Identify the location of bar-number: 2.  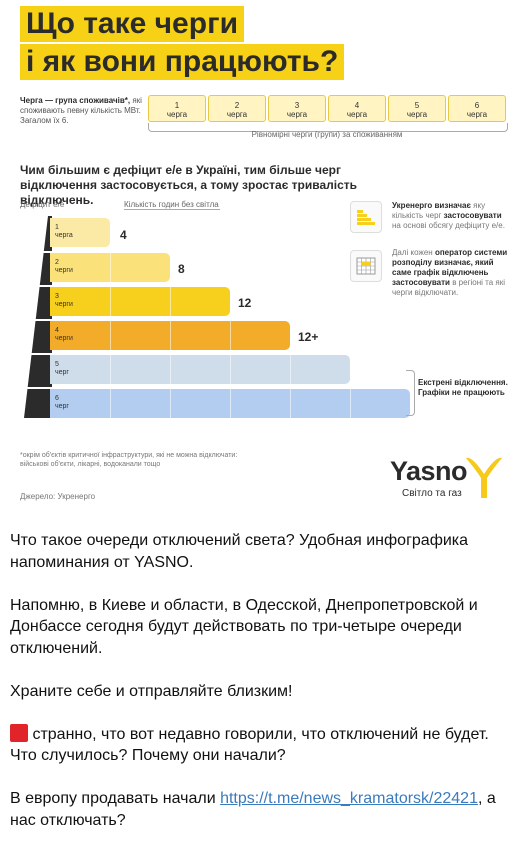
(57, 262).